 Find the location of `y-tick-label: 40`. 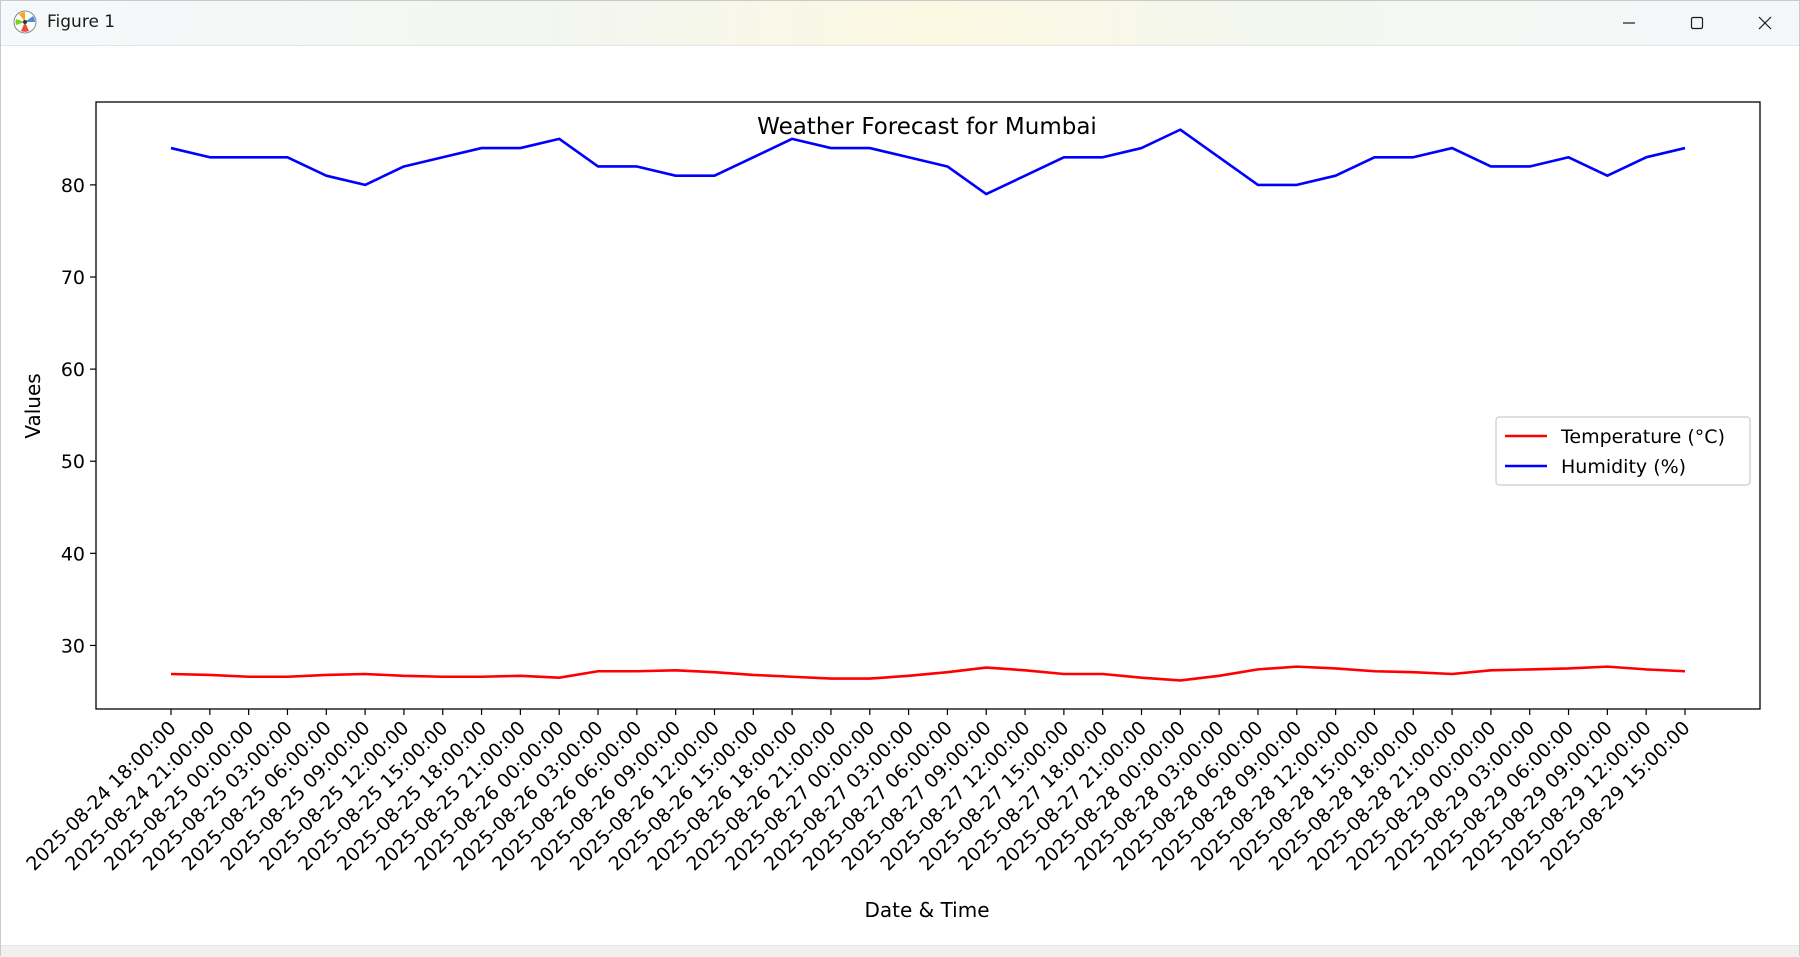

y-tick-label: 40 is located at coordinates (73, 554).